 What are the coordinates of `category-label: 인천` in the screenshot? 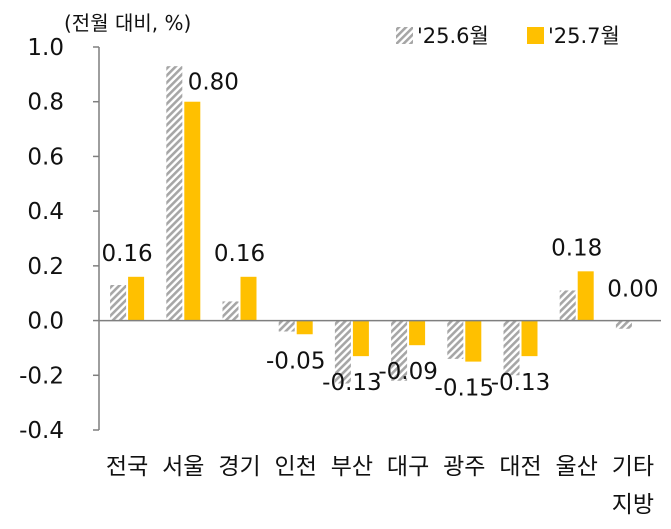 It's located at (296, 467).